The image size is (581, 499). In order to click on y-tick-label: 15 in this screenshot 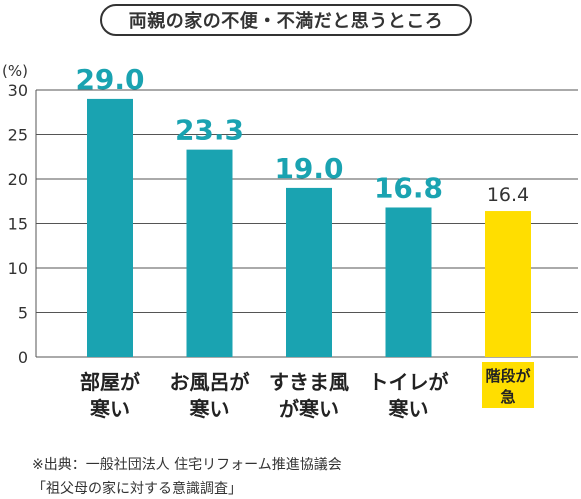, I will do `click(18, 224)`.